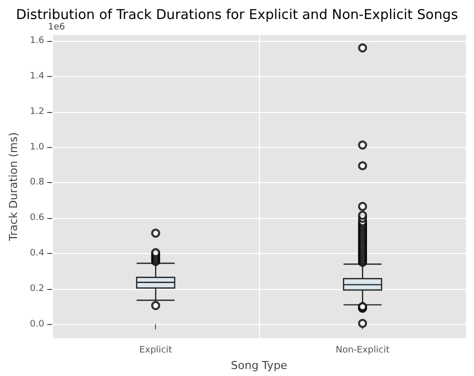 The height and width of the screenshot is (376, 474). Describe the element at coordinates (37, 147) in the screenshot. I see `y-tick-label: 1.0` at that location.